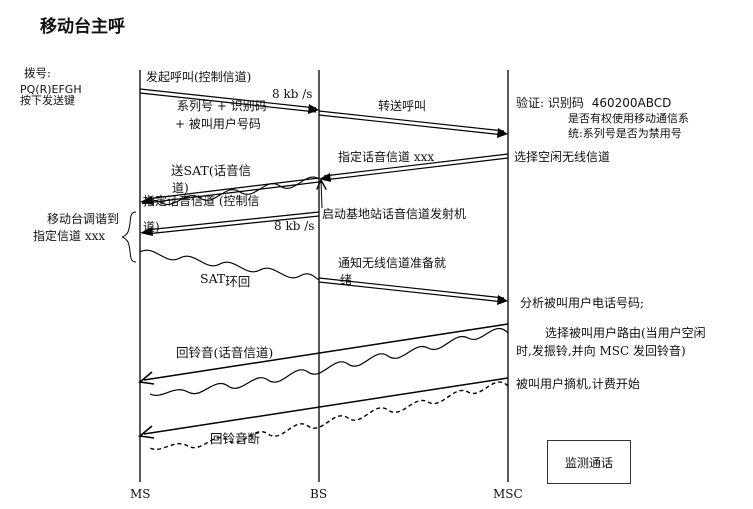  What do you see at coordinates (628, 118) in the screenshot?
I see `verify-note-line2: 是否有权使用移动通信系` at bounding box center [628, 118].